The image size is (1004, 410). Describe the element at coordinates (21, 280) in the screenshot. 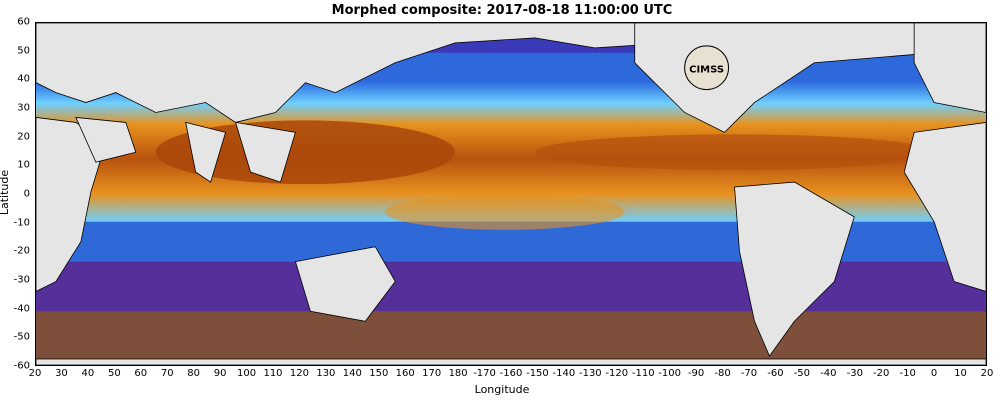

I see `y-tick-label: -30` at that location.